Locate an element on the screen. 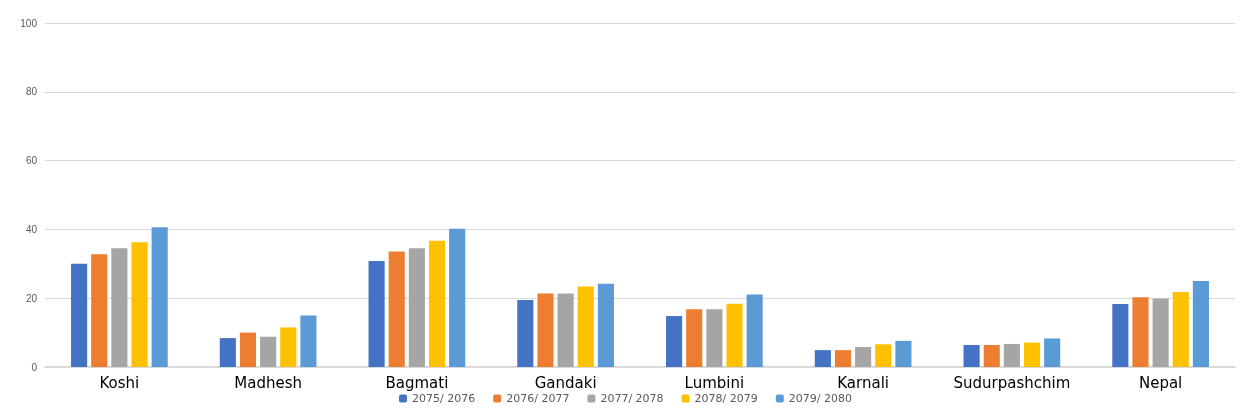 The width and height of the screenshot is (1251, 415). y-tick-label: 40 is located at coordinates (31, 229).